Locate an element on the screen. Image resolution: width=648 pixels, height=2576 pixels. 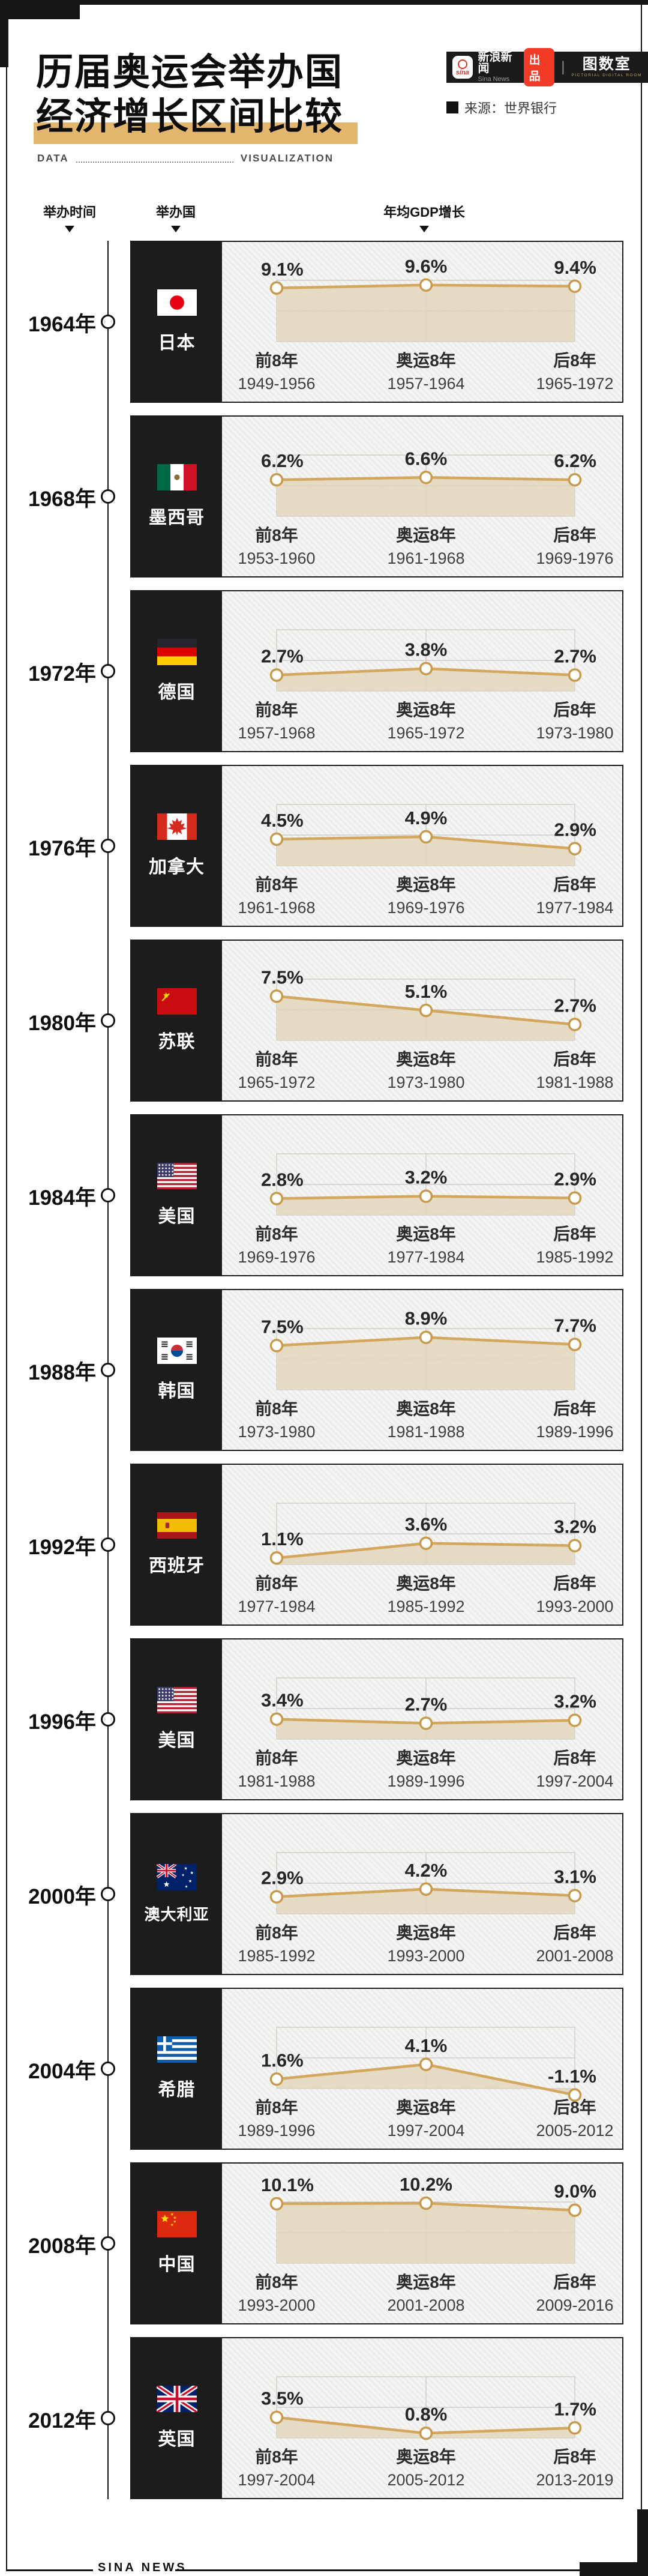
dotted-divider is located at coordinates (154, 159).